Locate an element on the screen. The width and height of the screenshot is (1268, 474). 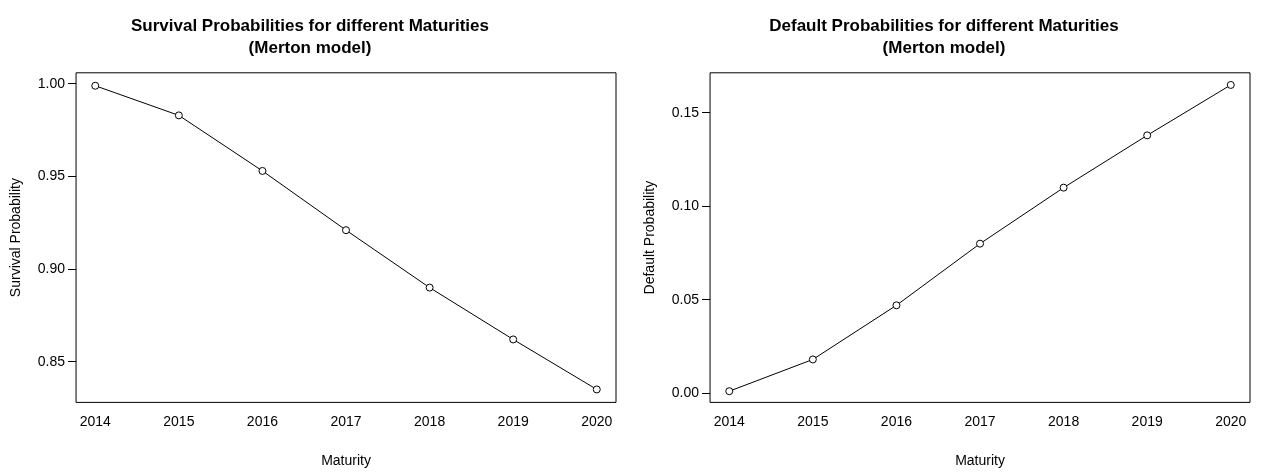
y-tick-label: 0.10 is located at coordinates (685, 205).